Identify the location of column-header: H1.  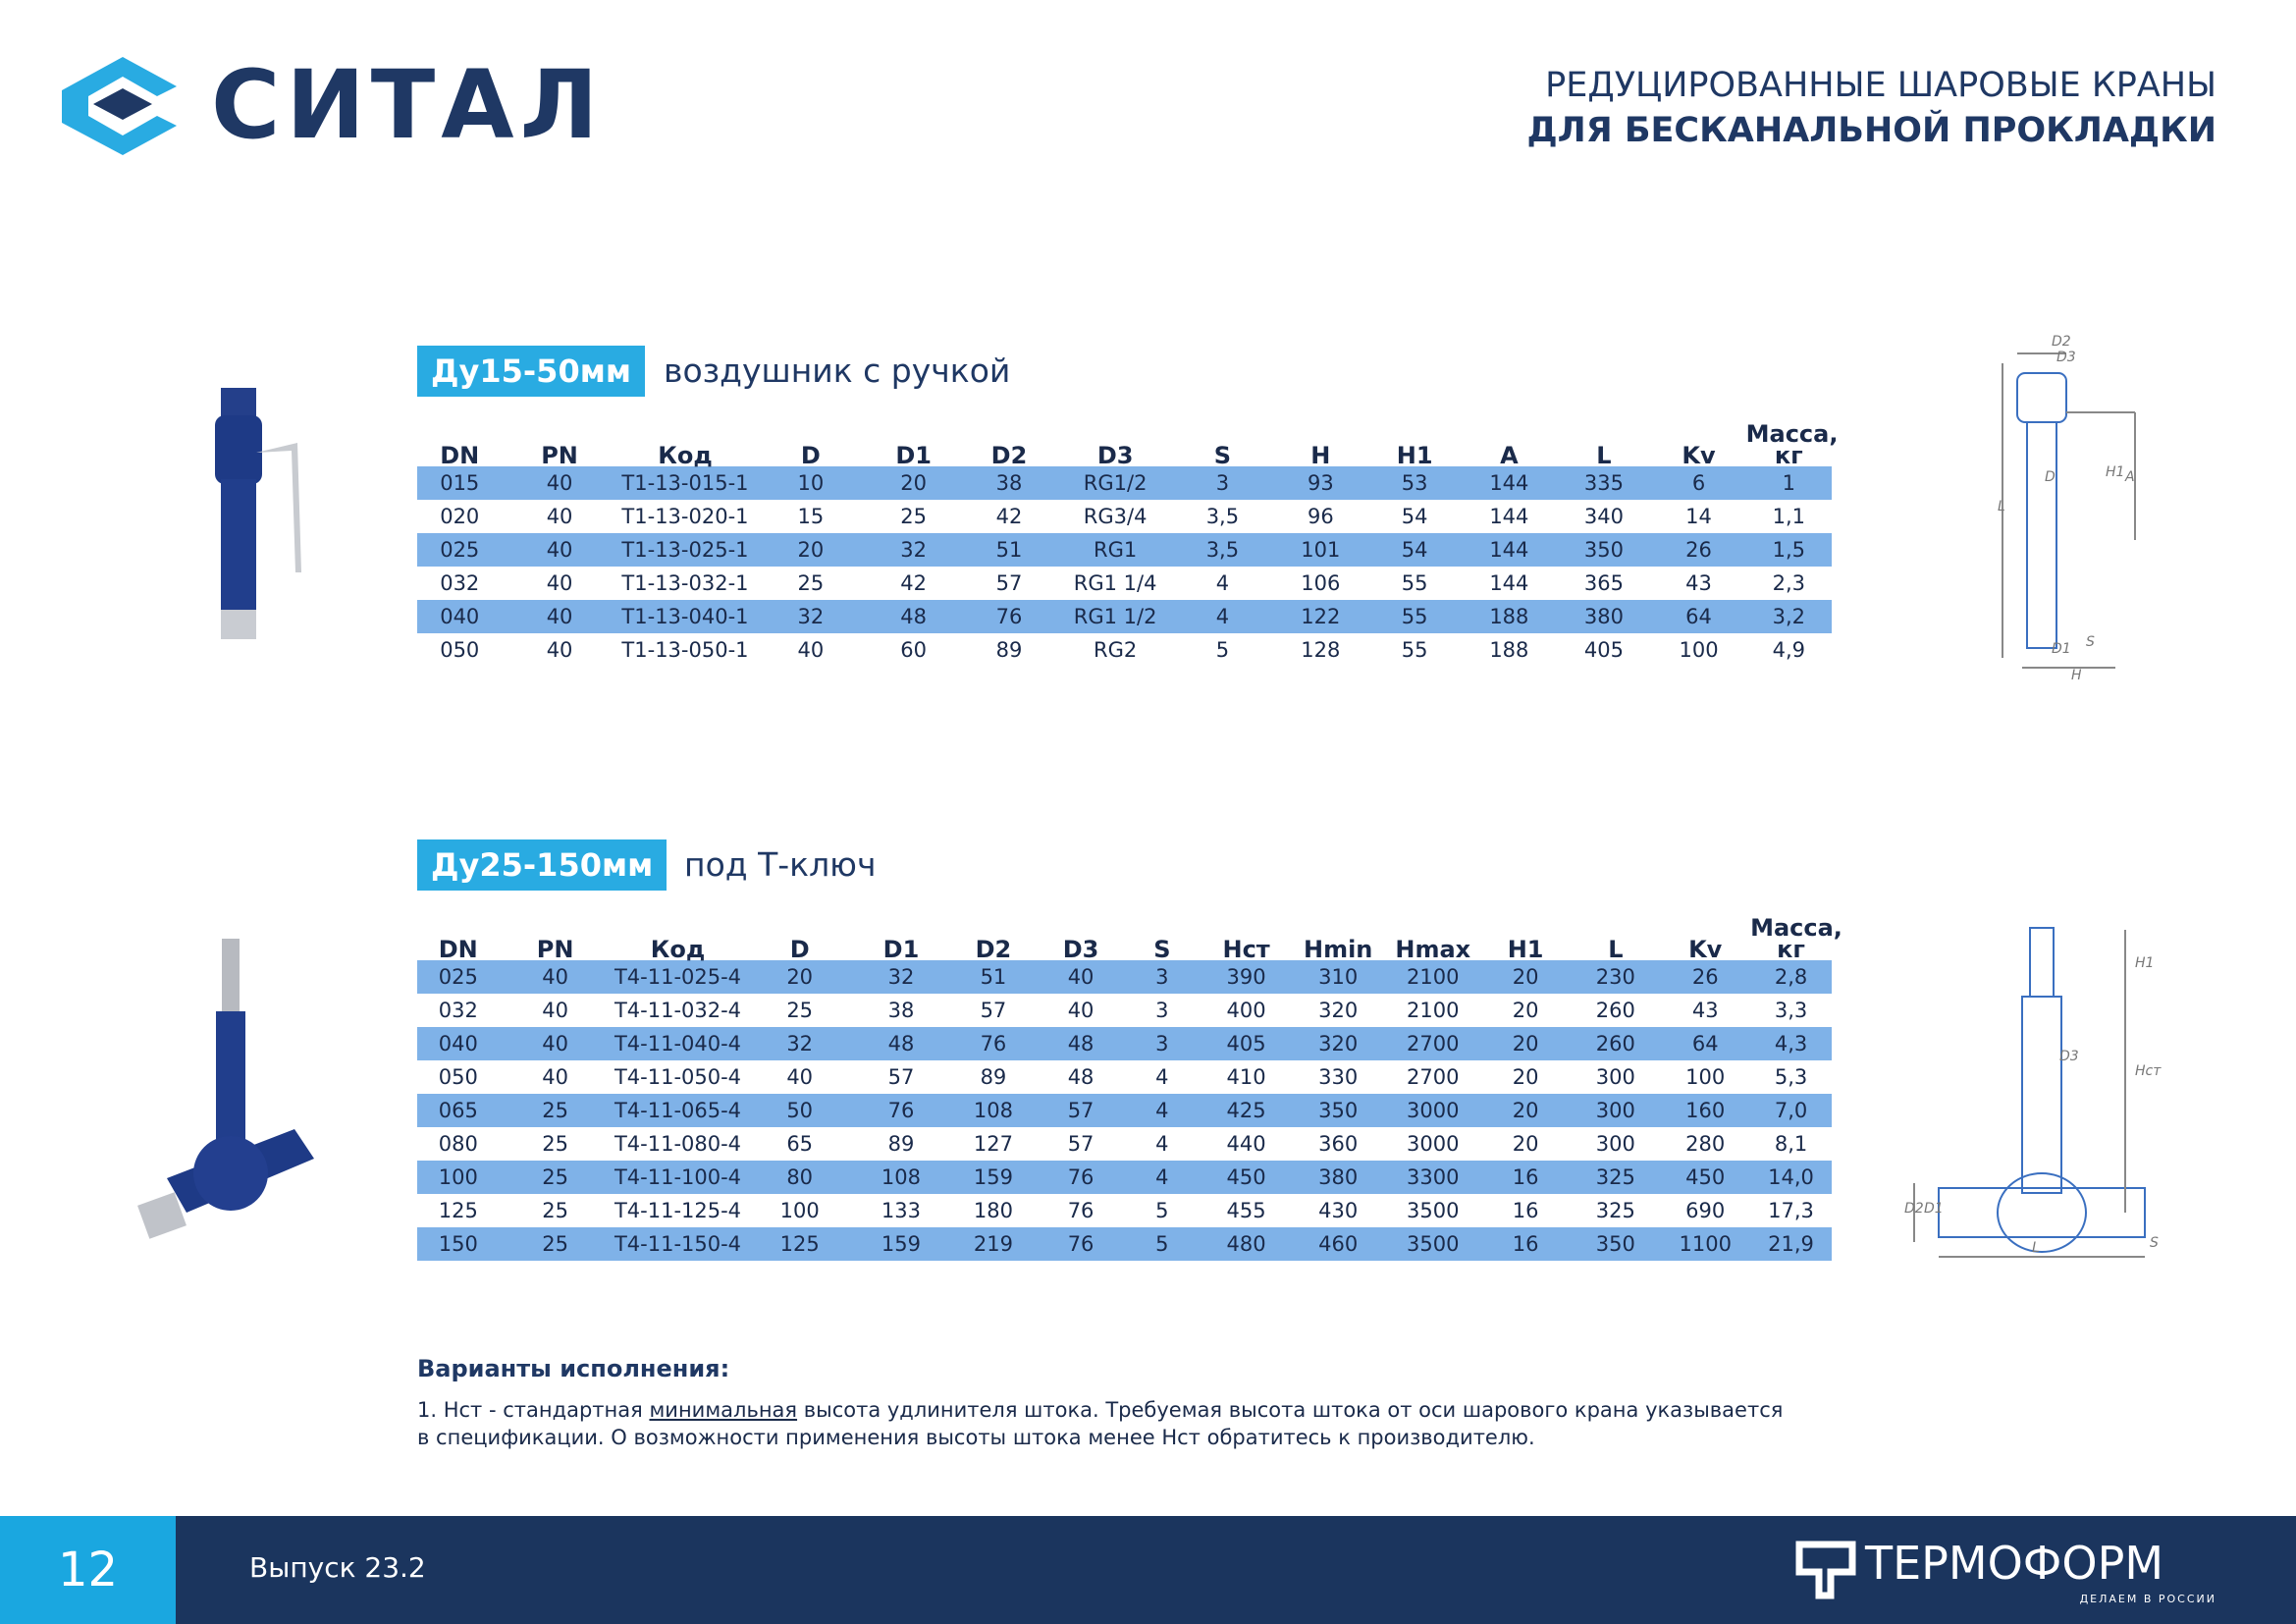
(1414, 455).